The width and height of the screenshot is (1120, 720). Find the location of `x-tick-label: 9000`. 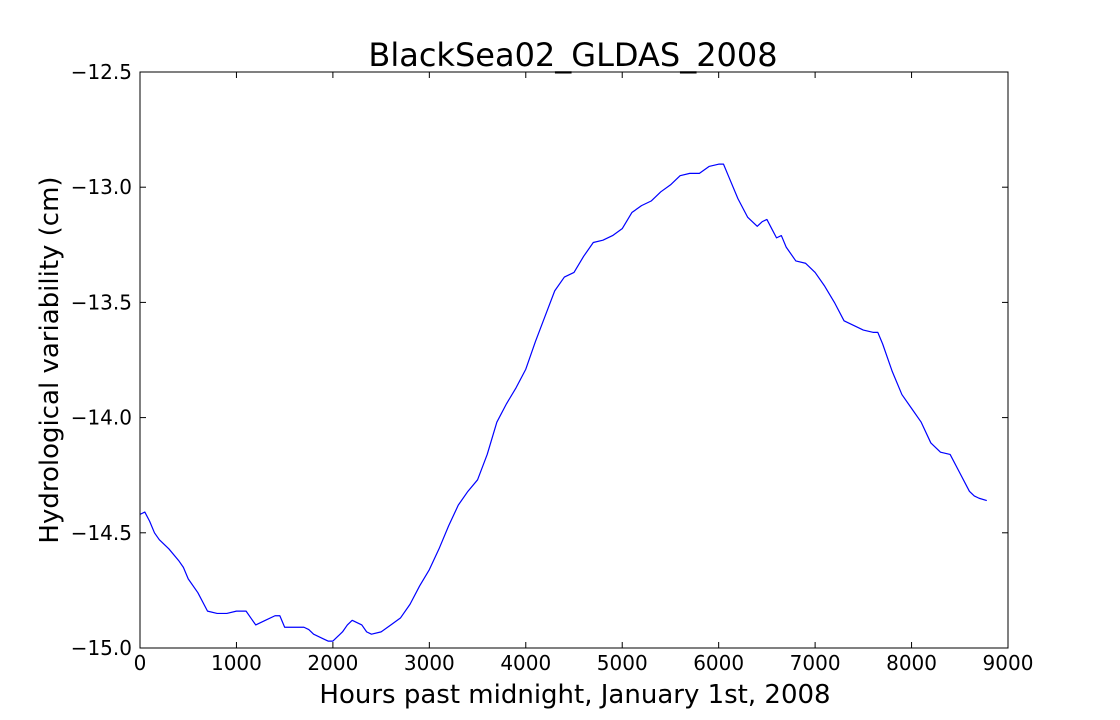

x-tick-label: 9000 is located at coordinates (1008, 663).